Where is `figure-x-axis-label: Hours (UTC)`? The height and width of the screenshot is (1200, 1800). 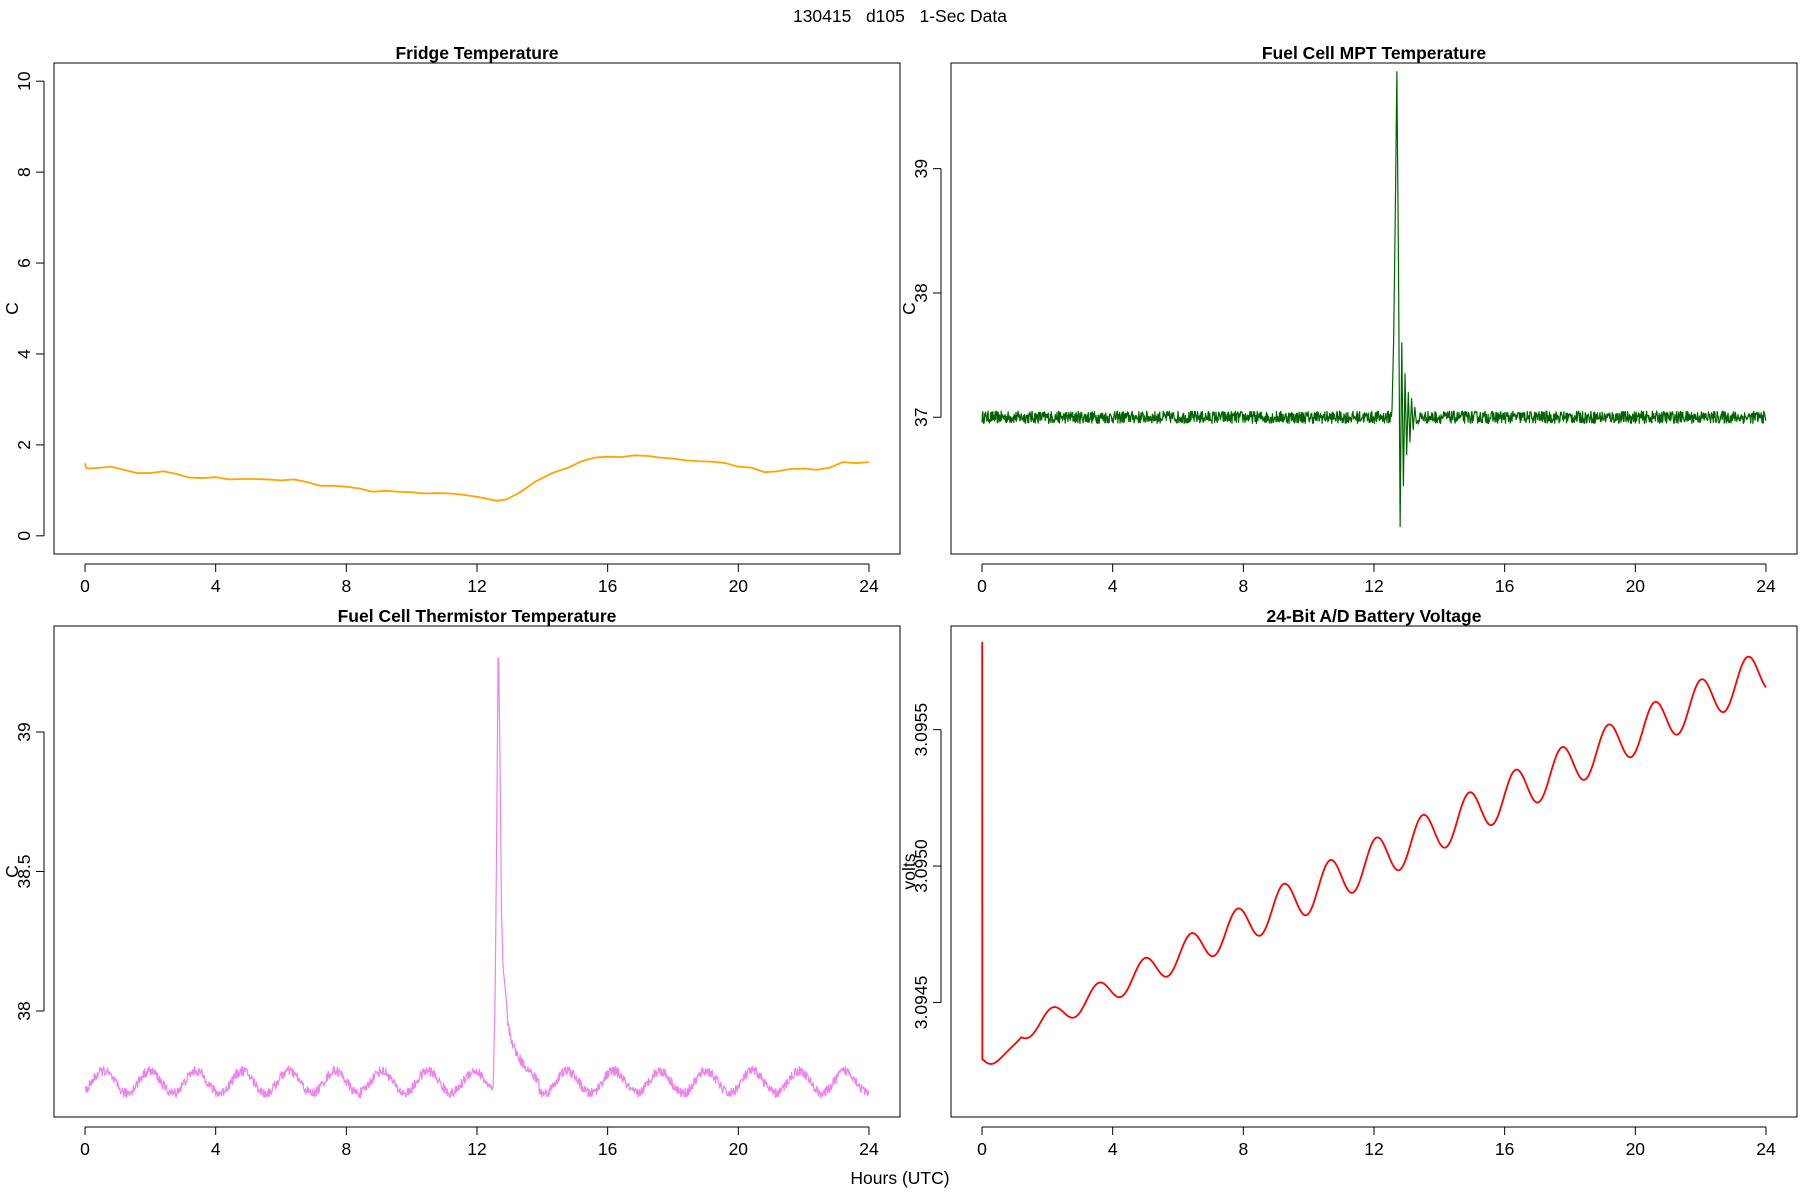
figure-x-axis-label: Hours (UTC) is located at coordinates (899, 1178).